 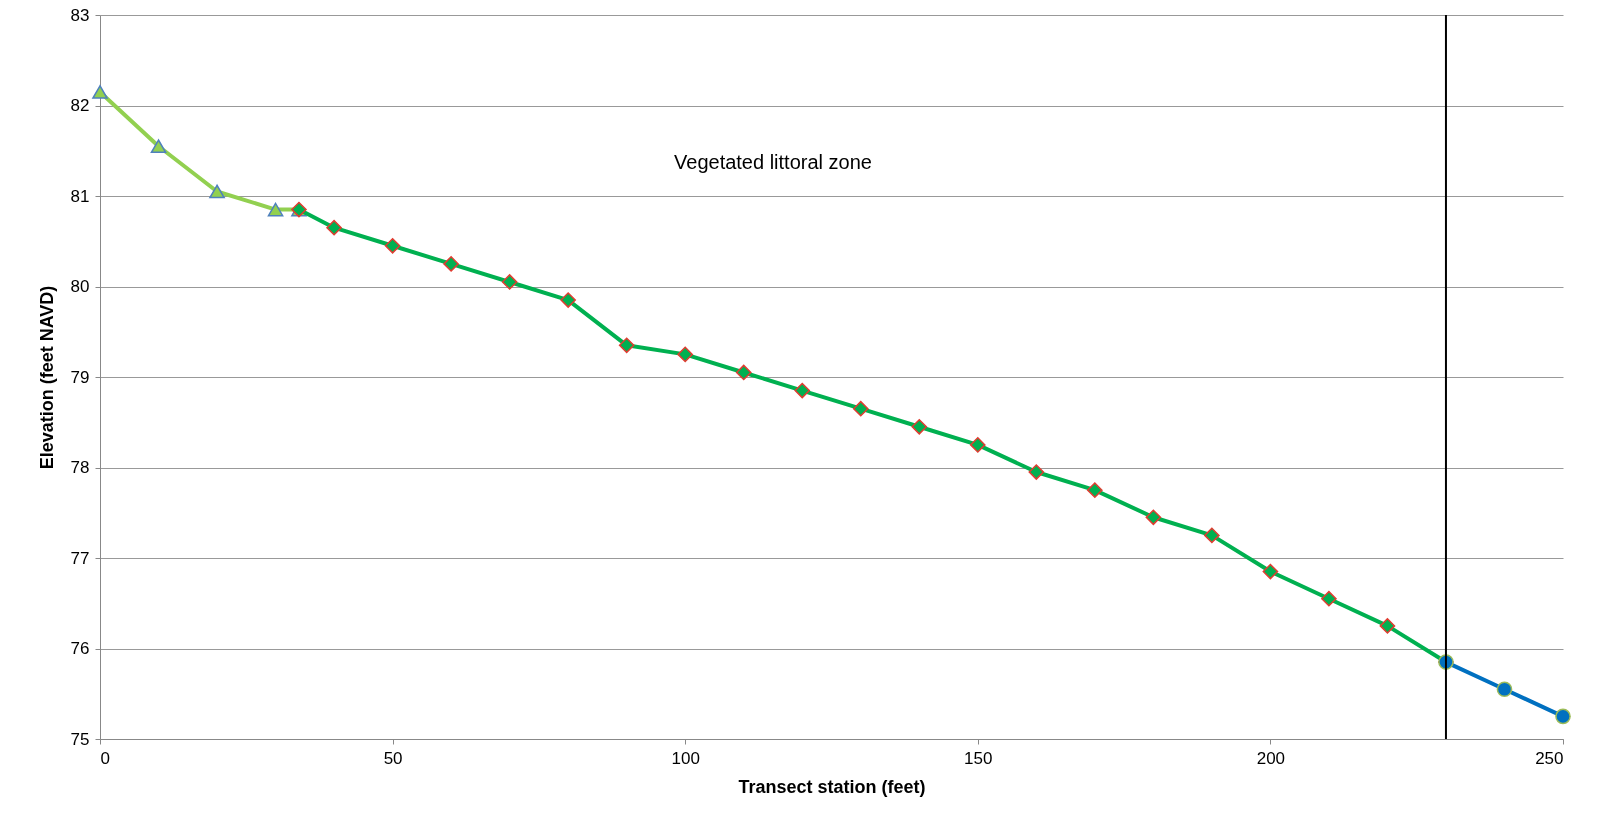 What do you see at coordinates (685, 758) in the screenshot?
I see `x-tick-label: 100` at bounding box center [685, 758].